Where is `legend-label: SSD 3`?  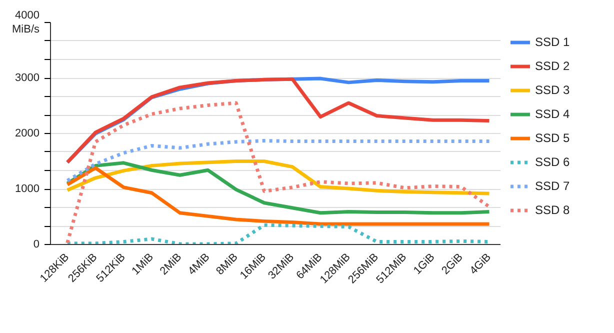 legend-label: SSD 3 is located at coordinates (552, 90).